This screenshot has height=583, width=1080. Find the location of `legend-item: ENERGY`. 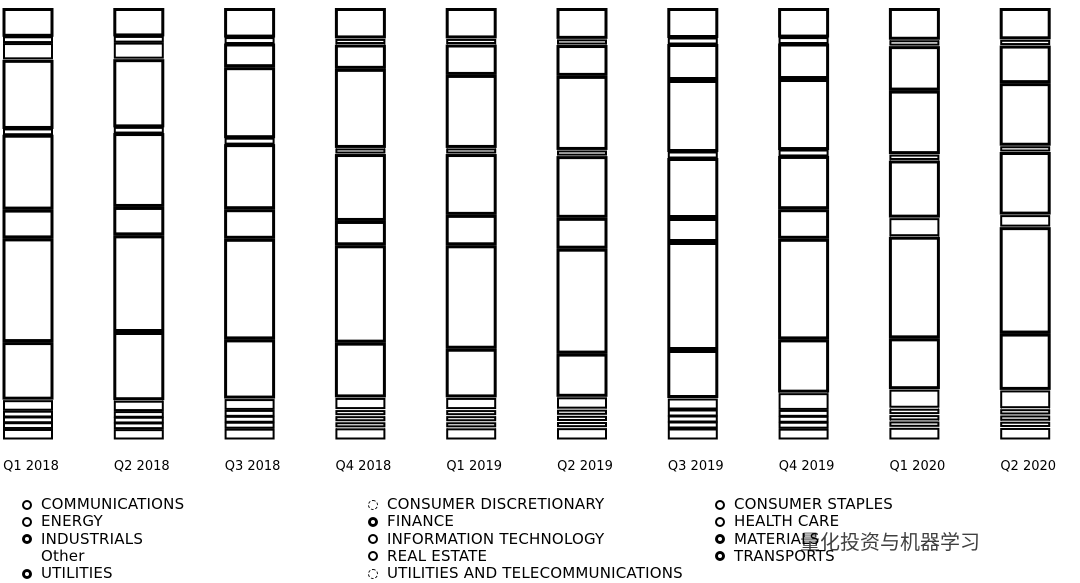

legend-item: ENERGY is located at coordinates (62, 521).